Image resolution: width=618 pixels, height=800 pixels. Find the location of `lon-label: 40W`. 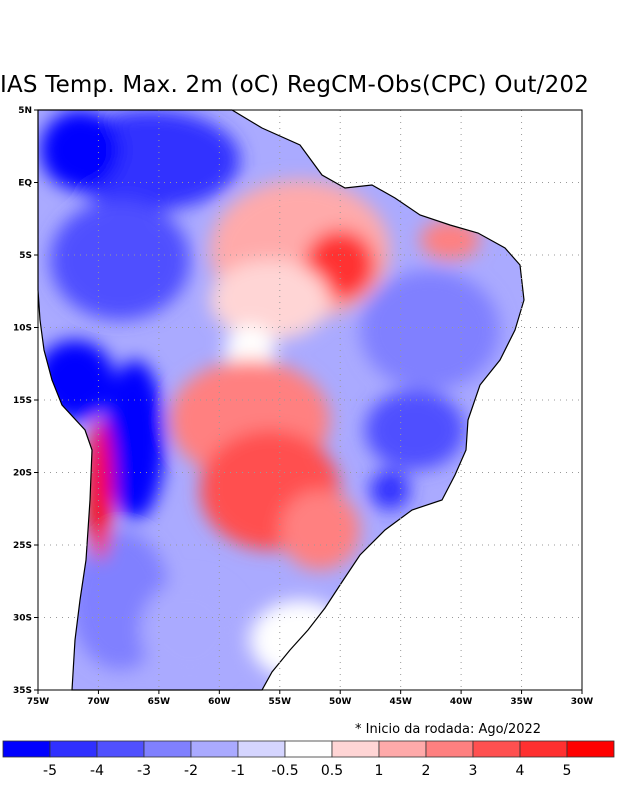

lon-label: 40W is located at coordinates (461, 702).